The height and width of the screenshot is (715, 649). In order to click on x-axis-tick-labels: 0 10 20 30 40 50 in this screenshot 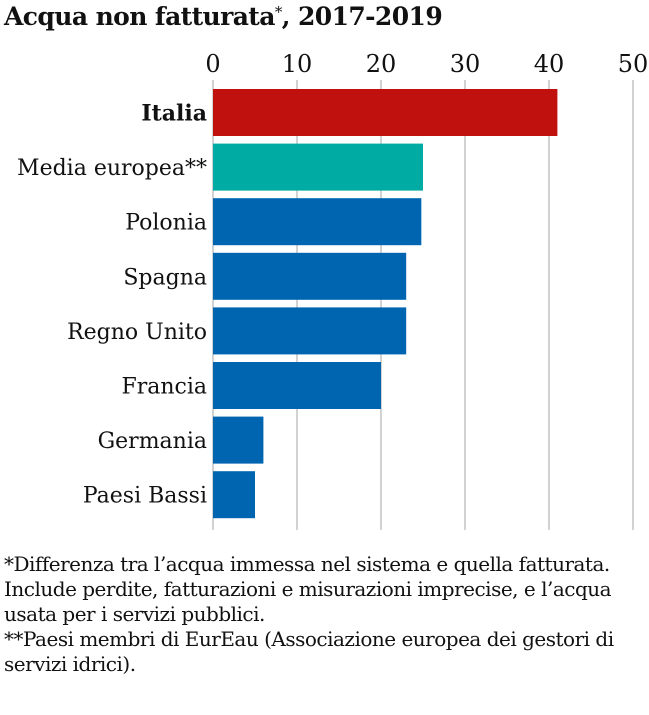, I will do `click(426, 64)`.